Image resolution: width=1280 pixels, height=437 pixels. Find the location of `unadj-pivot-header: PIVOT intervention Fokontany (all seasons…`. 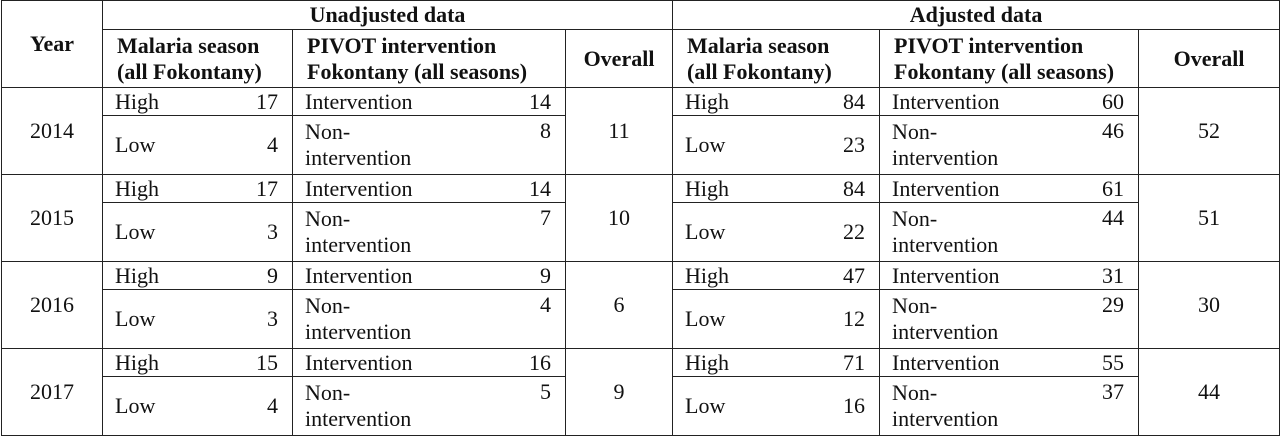

unadj-pivot-header: PIVOT intervention Fokontany (all seasons… is located at coordinates (429, 58).